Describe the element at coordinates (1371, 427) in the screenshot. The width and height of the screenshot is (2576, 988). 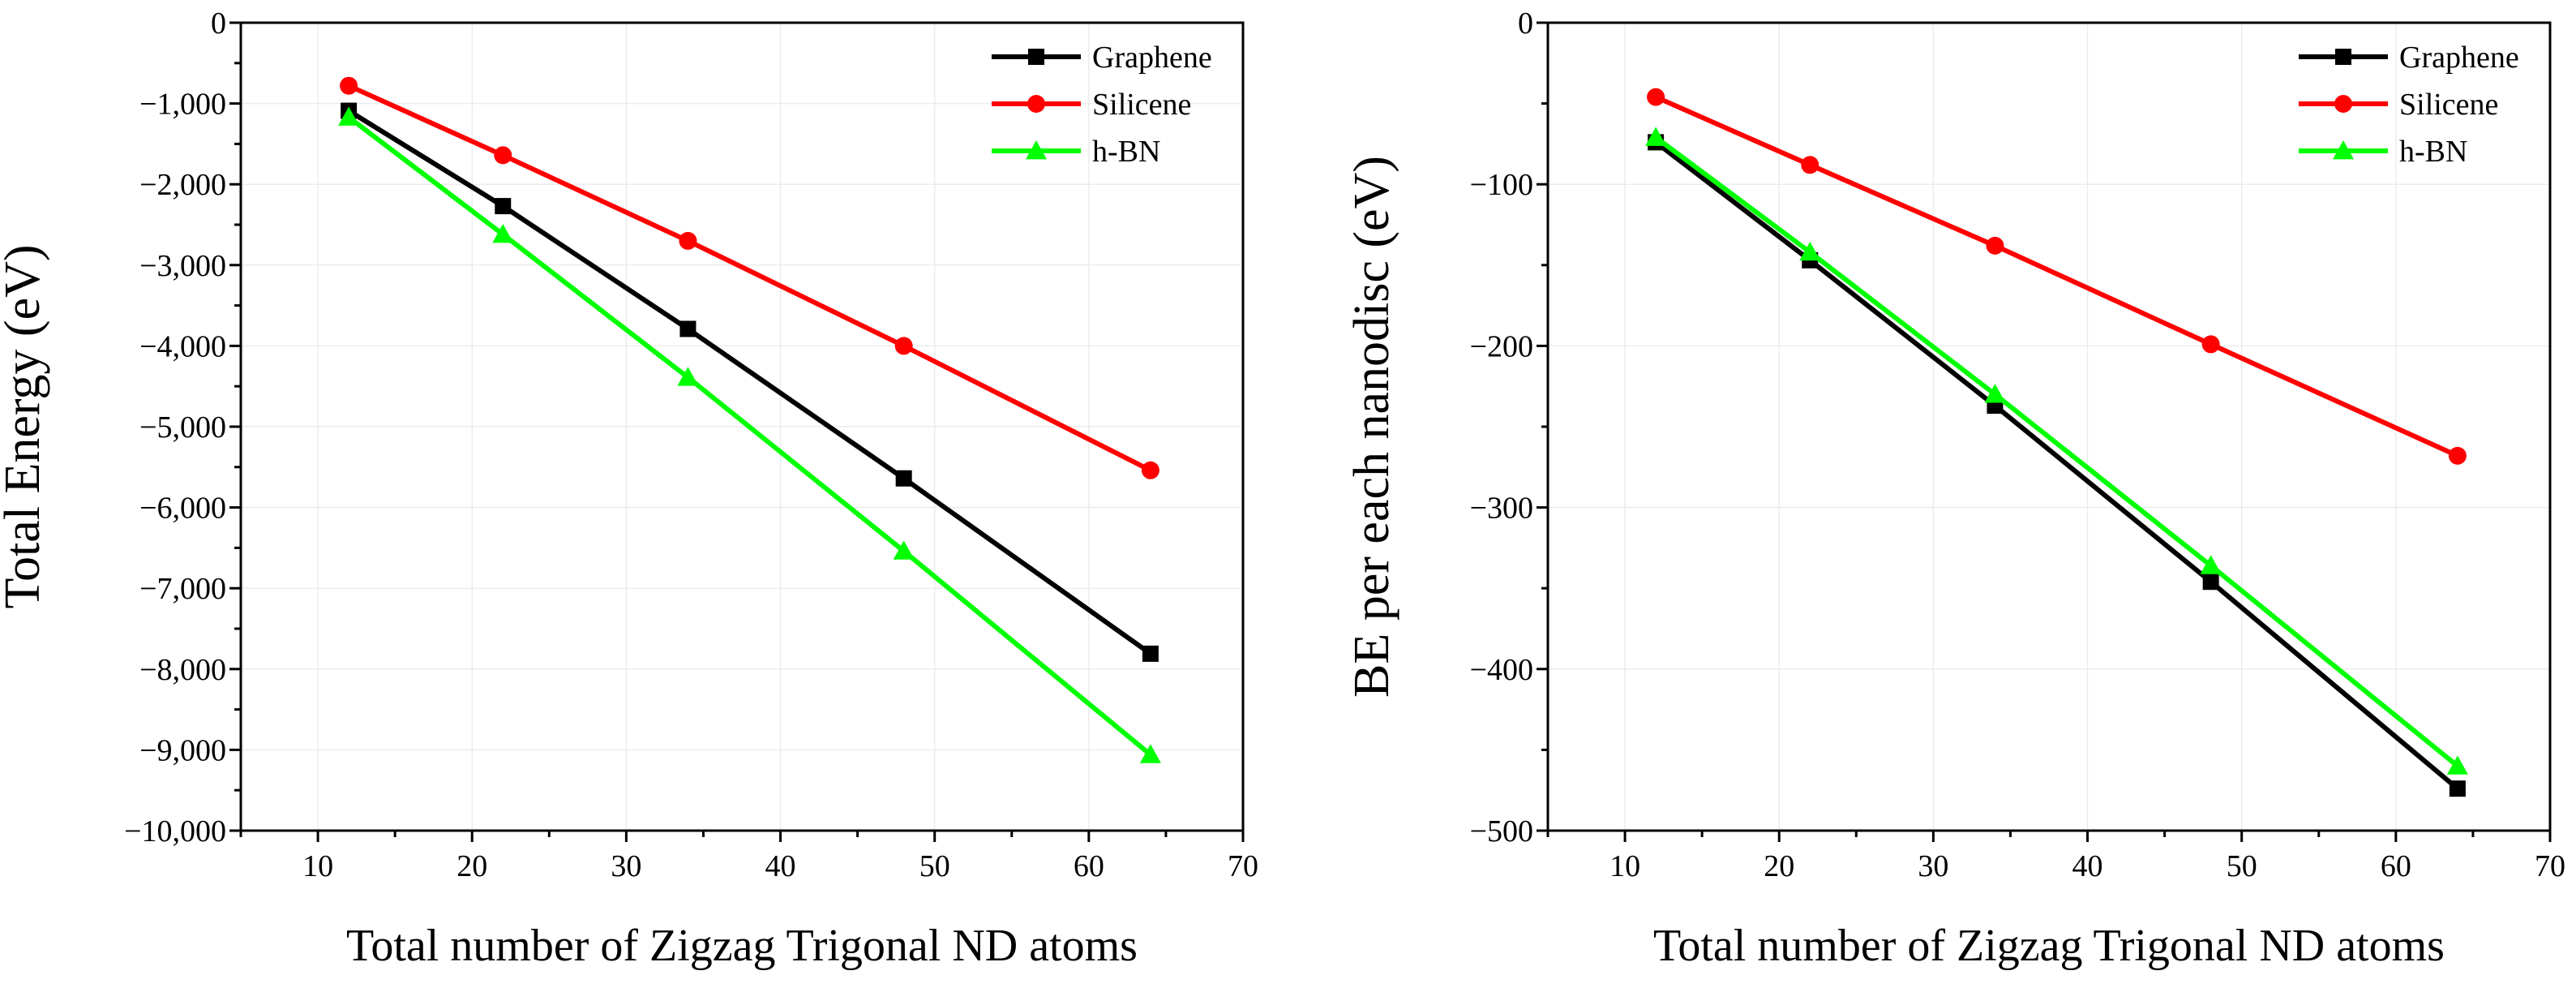
I see `y-axis-title: BE per each nanodisc (eV)` at that location.